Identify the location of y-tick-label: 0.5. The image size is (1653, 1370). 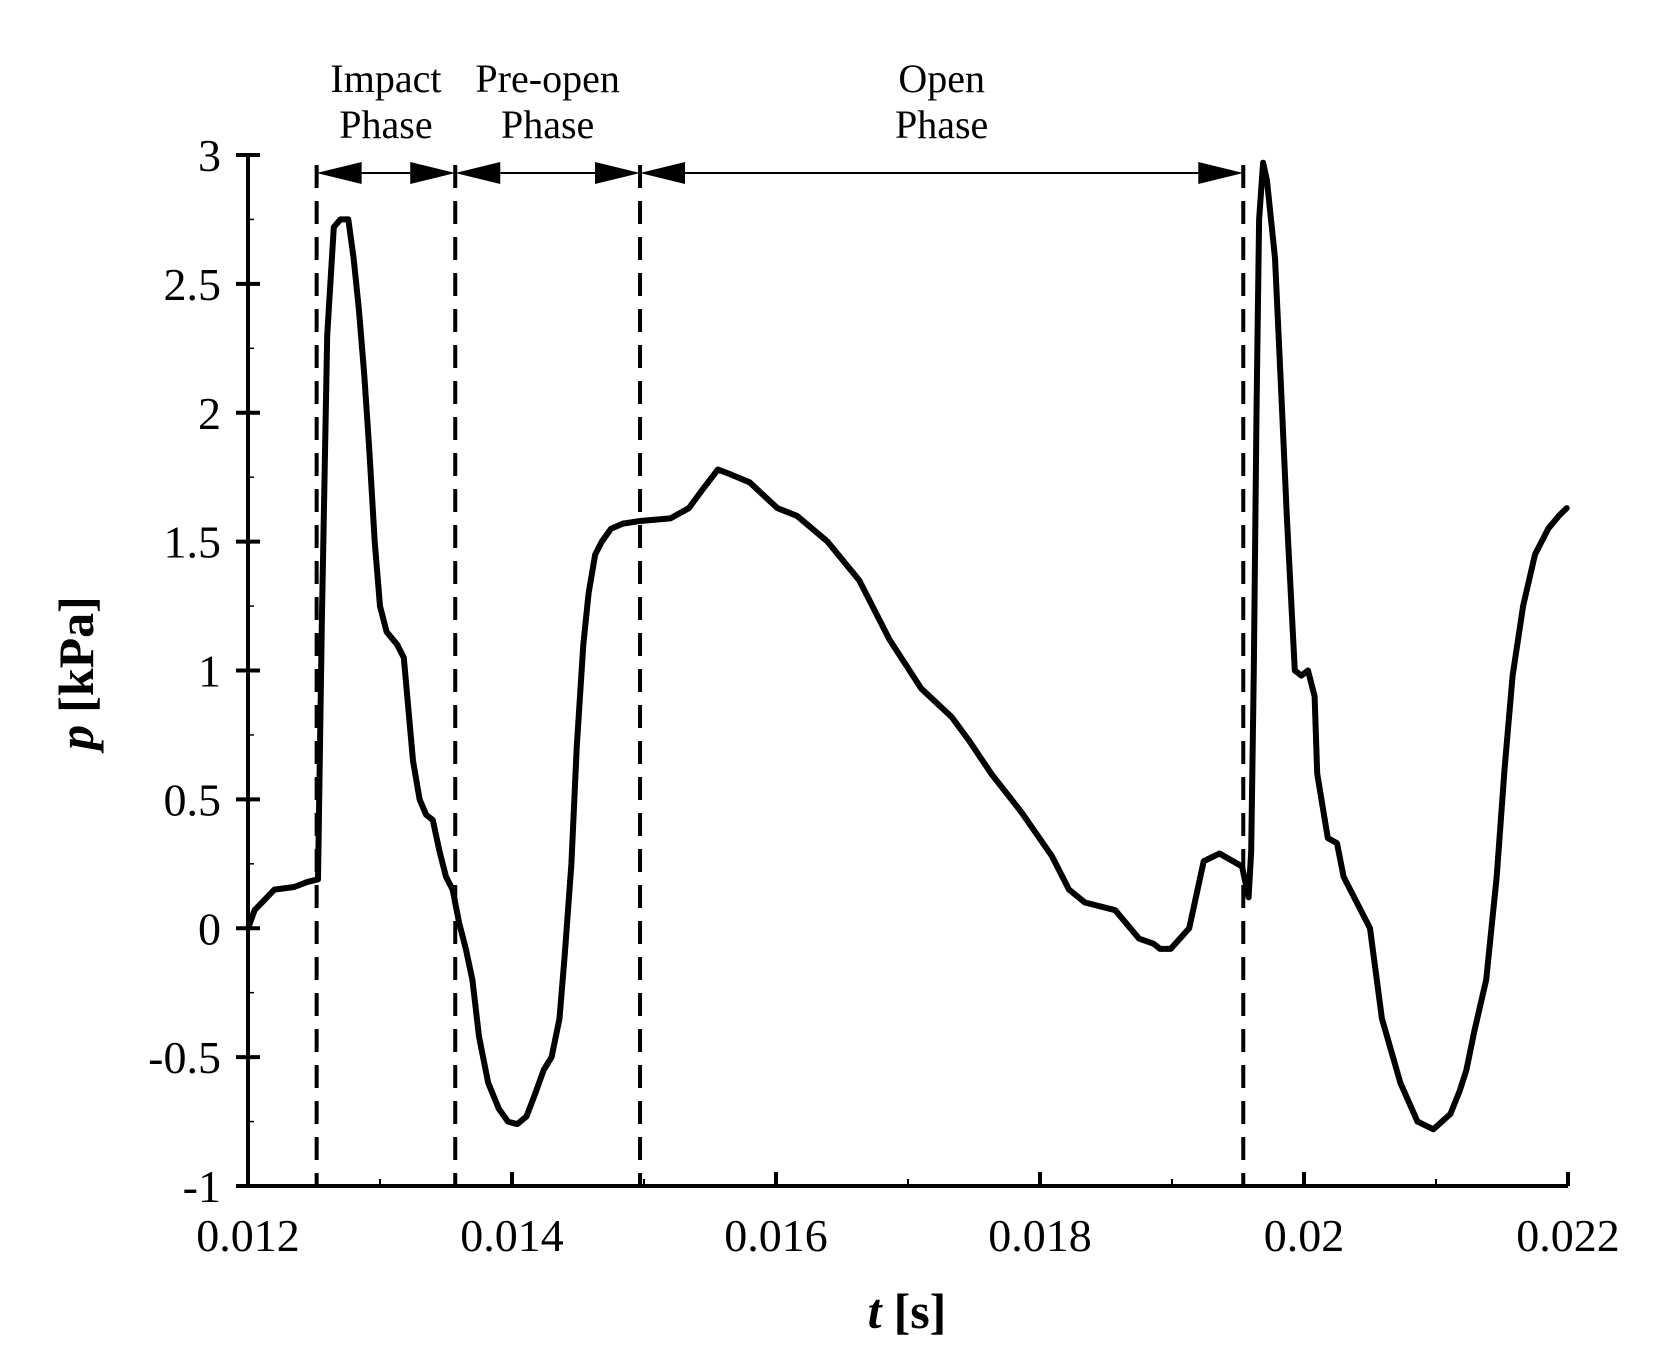
(193, 799).